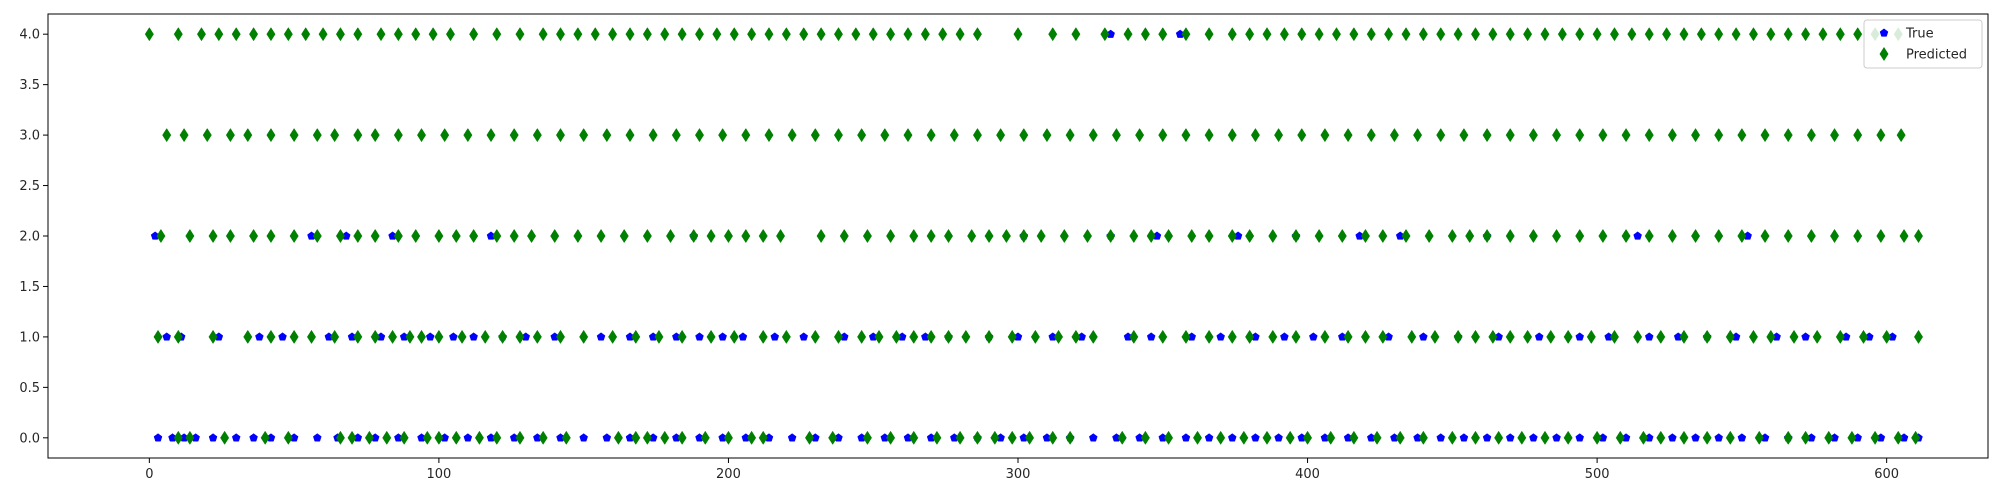 The width and height of the screenshot is (2000, 500). Describe the element at coordinates (1884, 32) in the screenshot. I see `legend-marker-true` at that location.